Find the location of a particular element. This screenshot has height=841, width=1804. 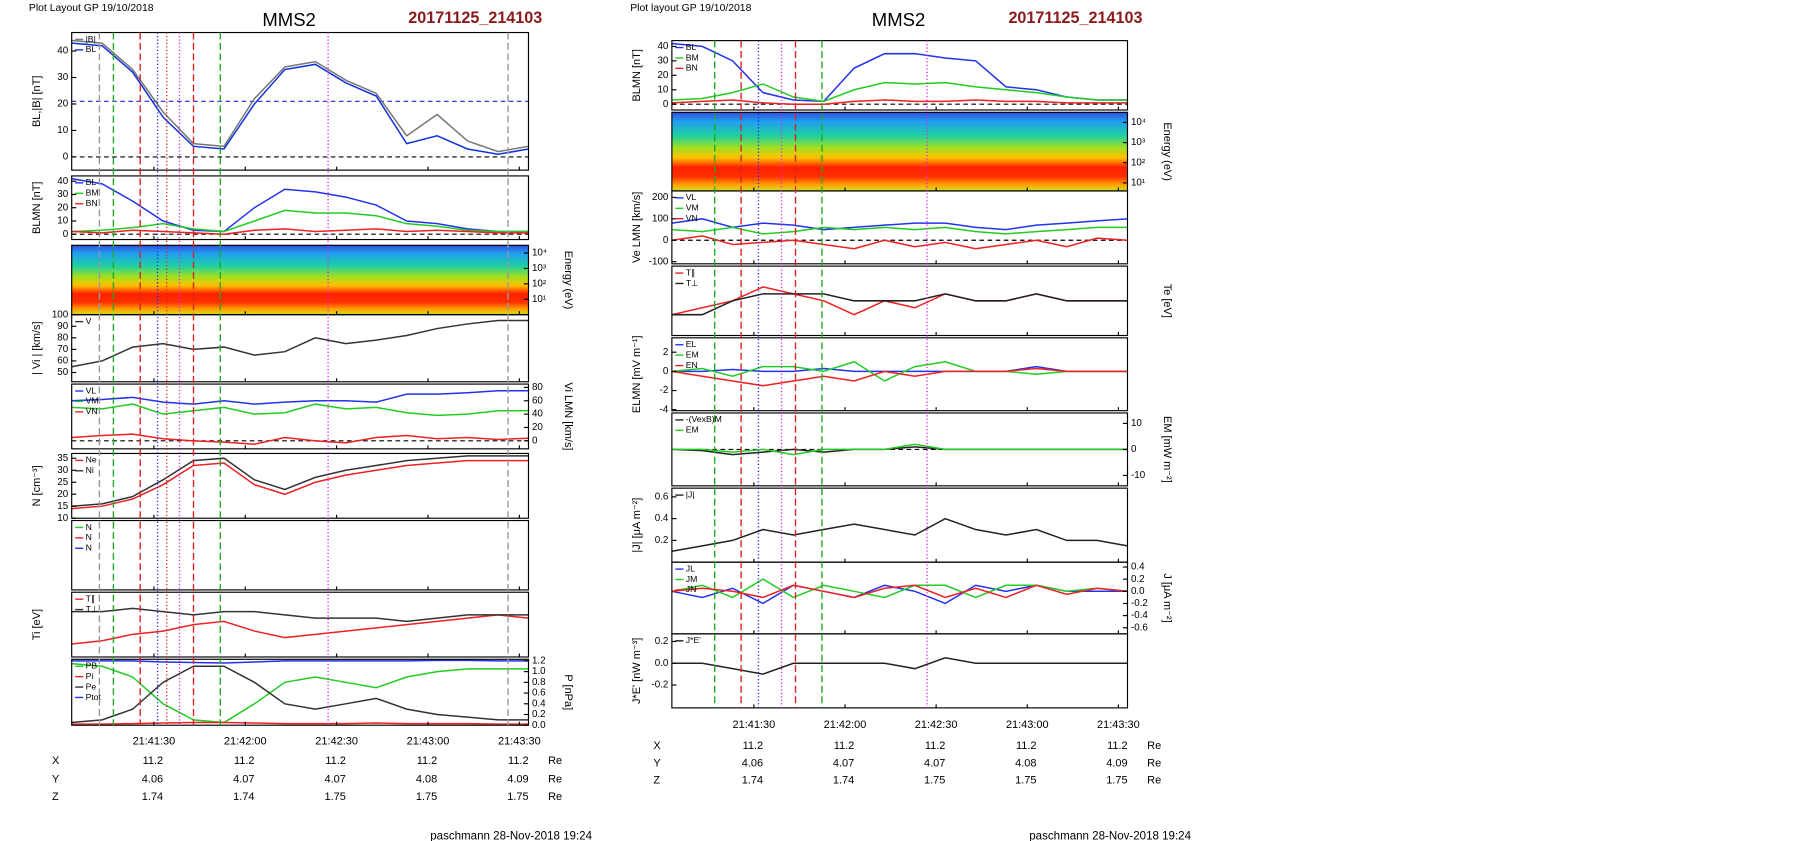

y-tick-label: 10² is located at coordinates (539, 283).